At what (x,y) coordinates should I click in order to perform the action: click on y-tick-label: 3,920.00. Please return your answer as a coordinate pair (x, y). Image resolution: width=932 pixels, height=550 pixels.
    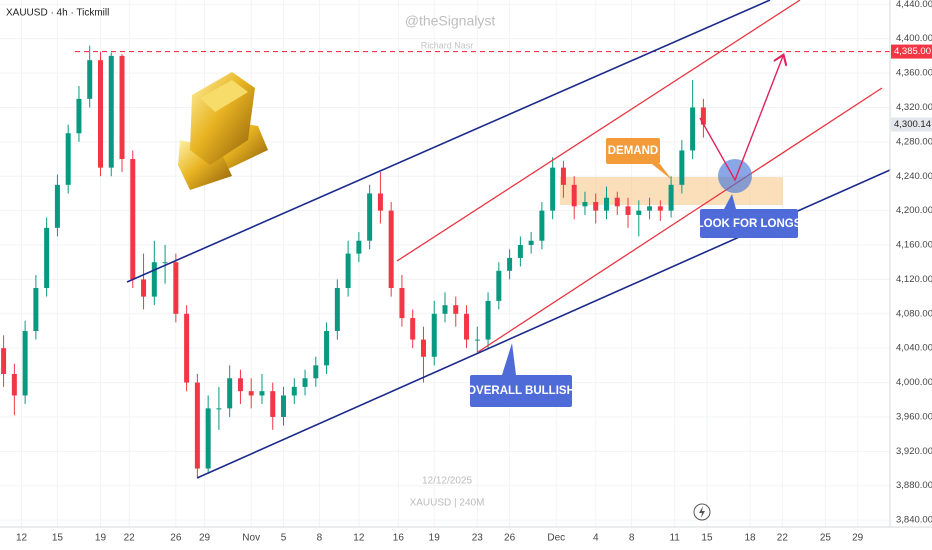
    Looking at the image, I should click on (914, 451).